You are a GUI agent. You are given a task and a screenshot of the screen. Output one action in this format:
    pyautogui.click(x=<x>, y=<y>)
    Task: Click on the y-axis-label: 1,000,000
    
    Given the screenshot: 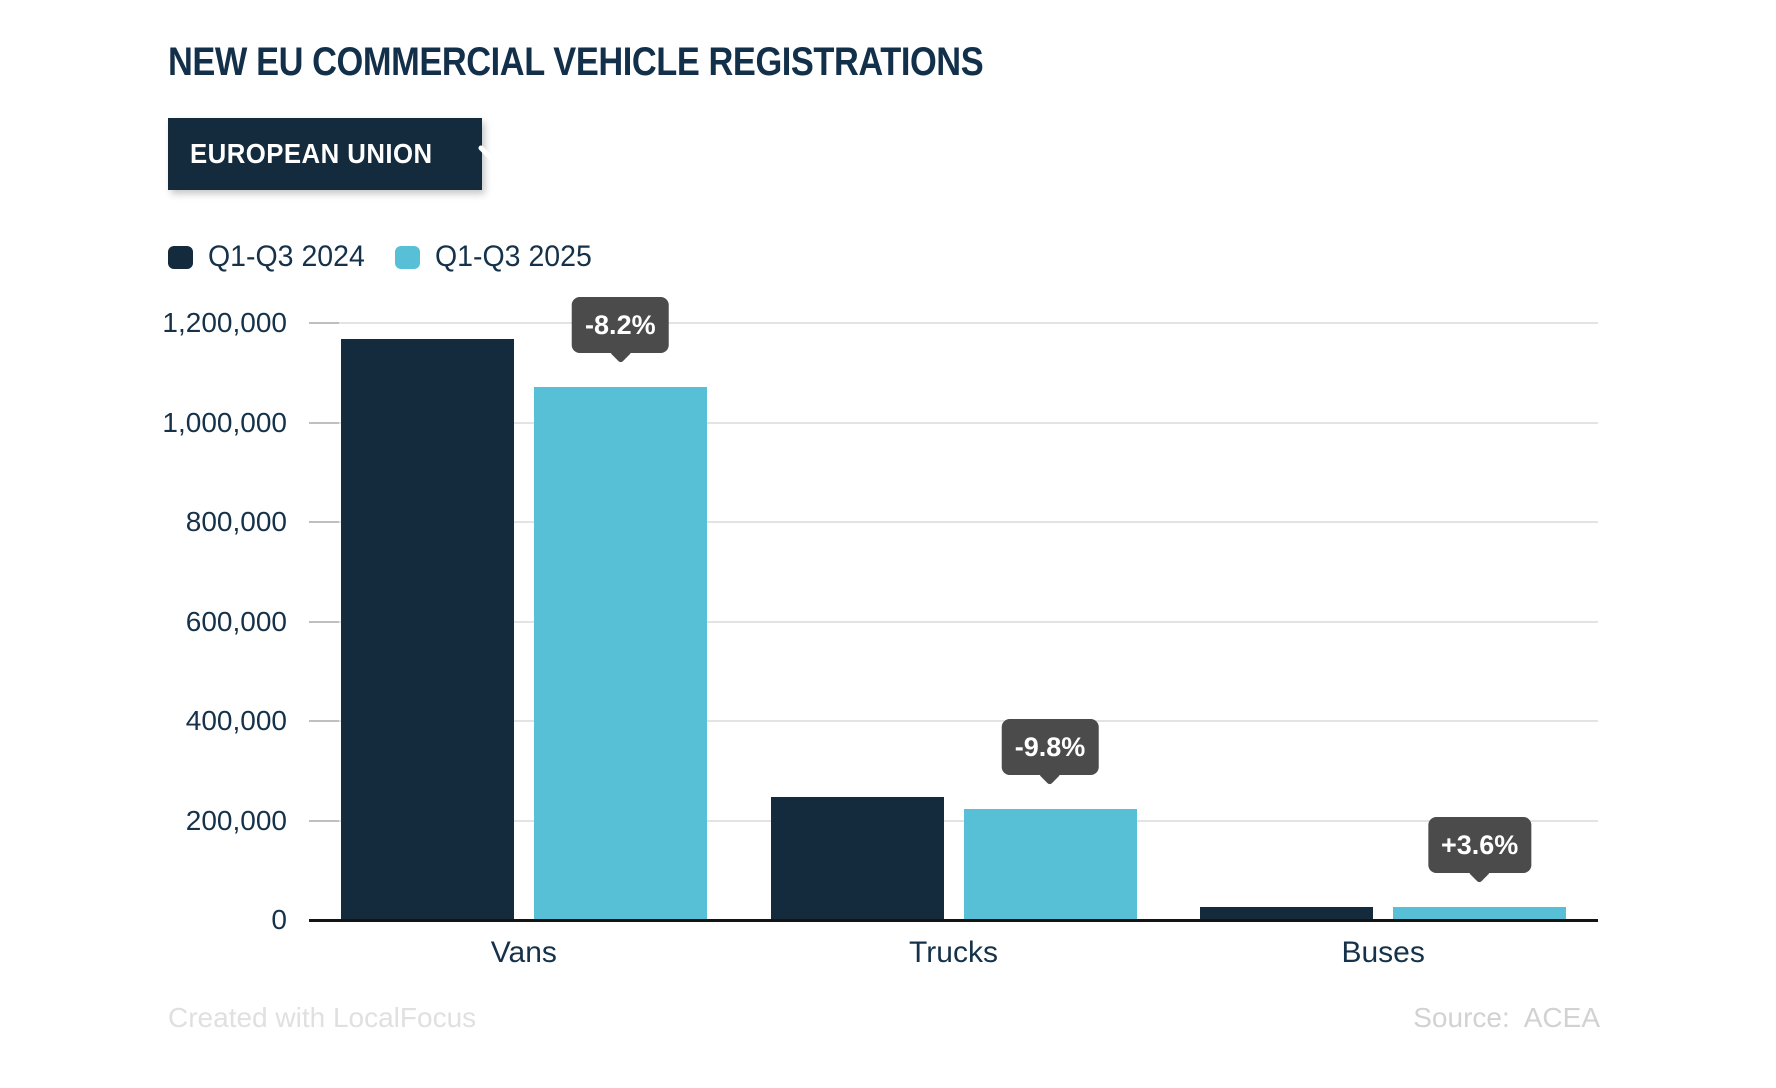 What is the action you would take?
    pyautogui.click(x=224, y=422)
    